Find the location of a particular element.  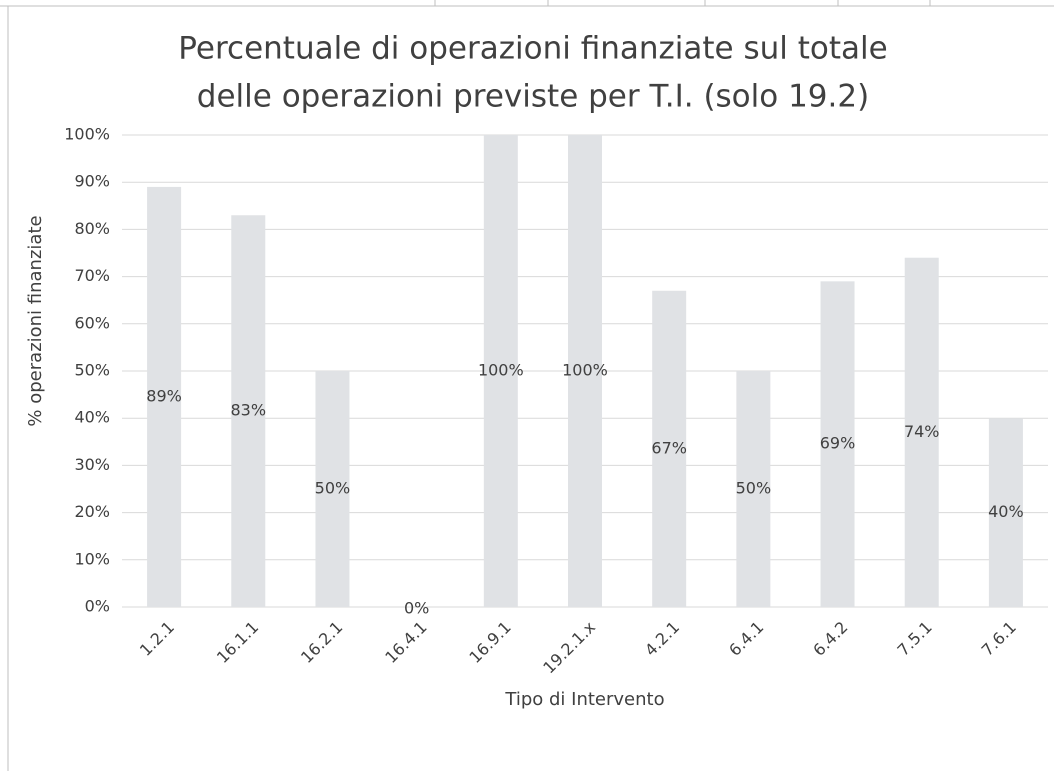

y-tick-label: 70% is located at coordinates (92, 275).